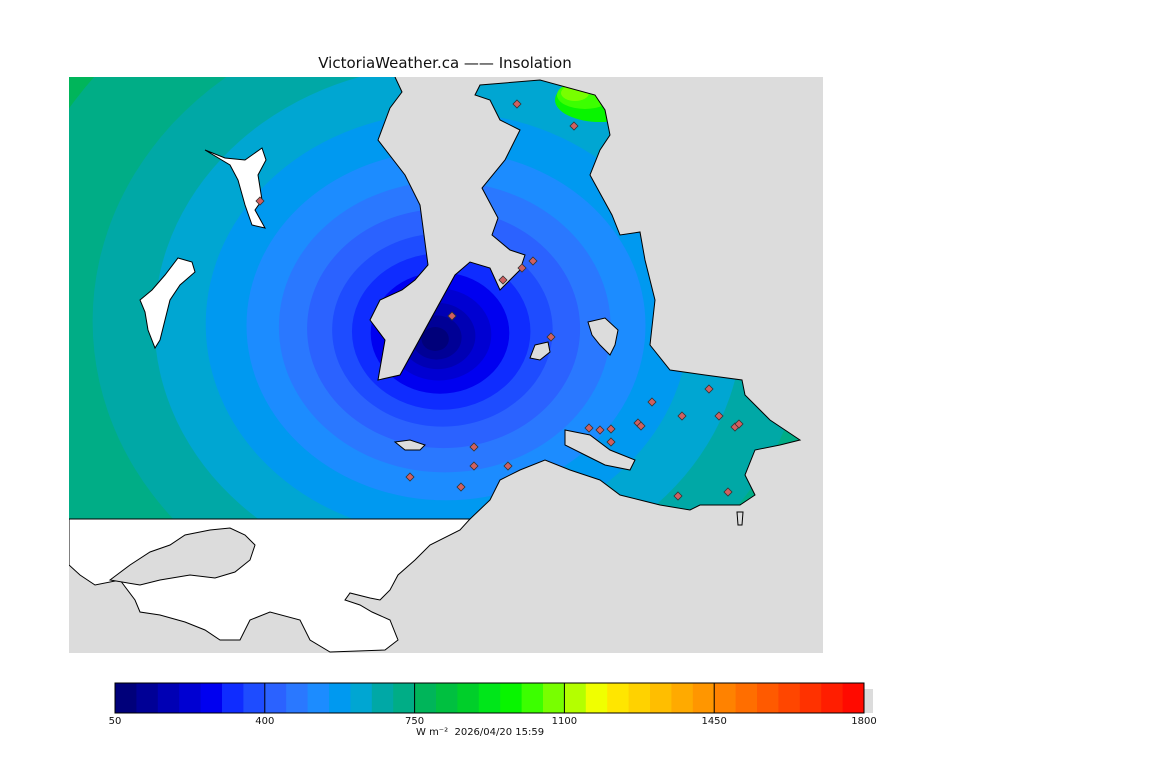 This screenshot has width=1152, height=768. What do you see at coordinates (740, 518) in the screenshot?
I see `island-southeast` at bounding box center [740, 518].